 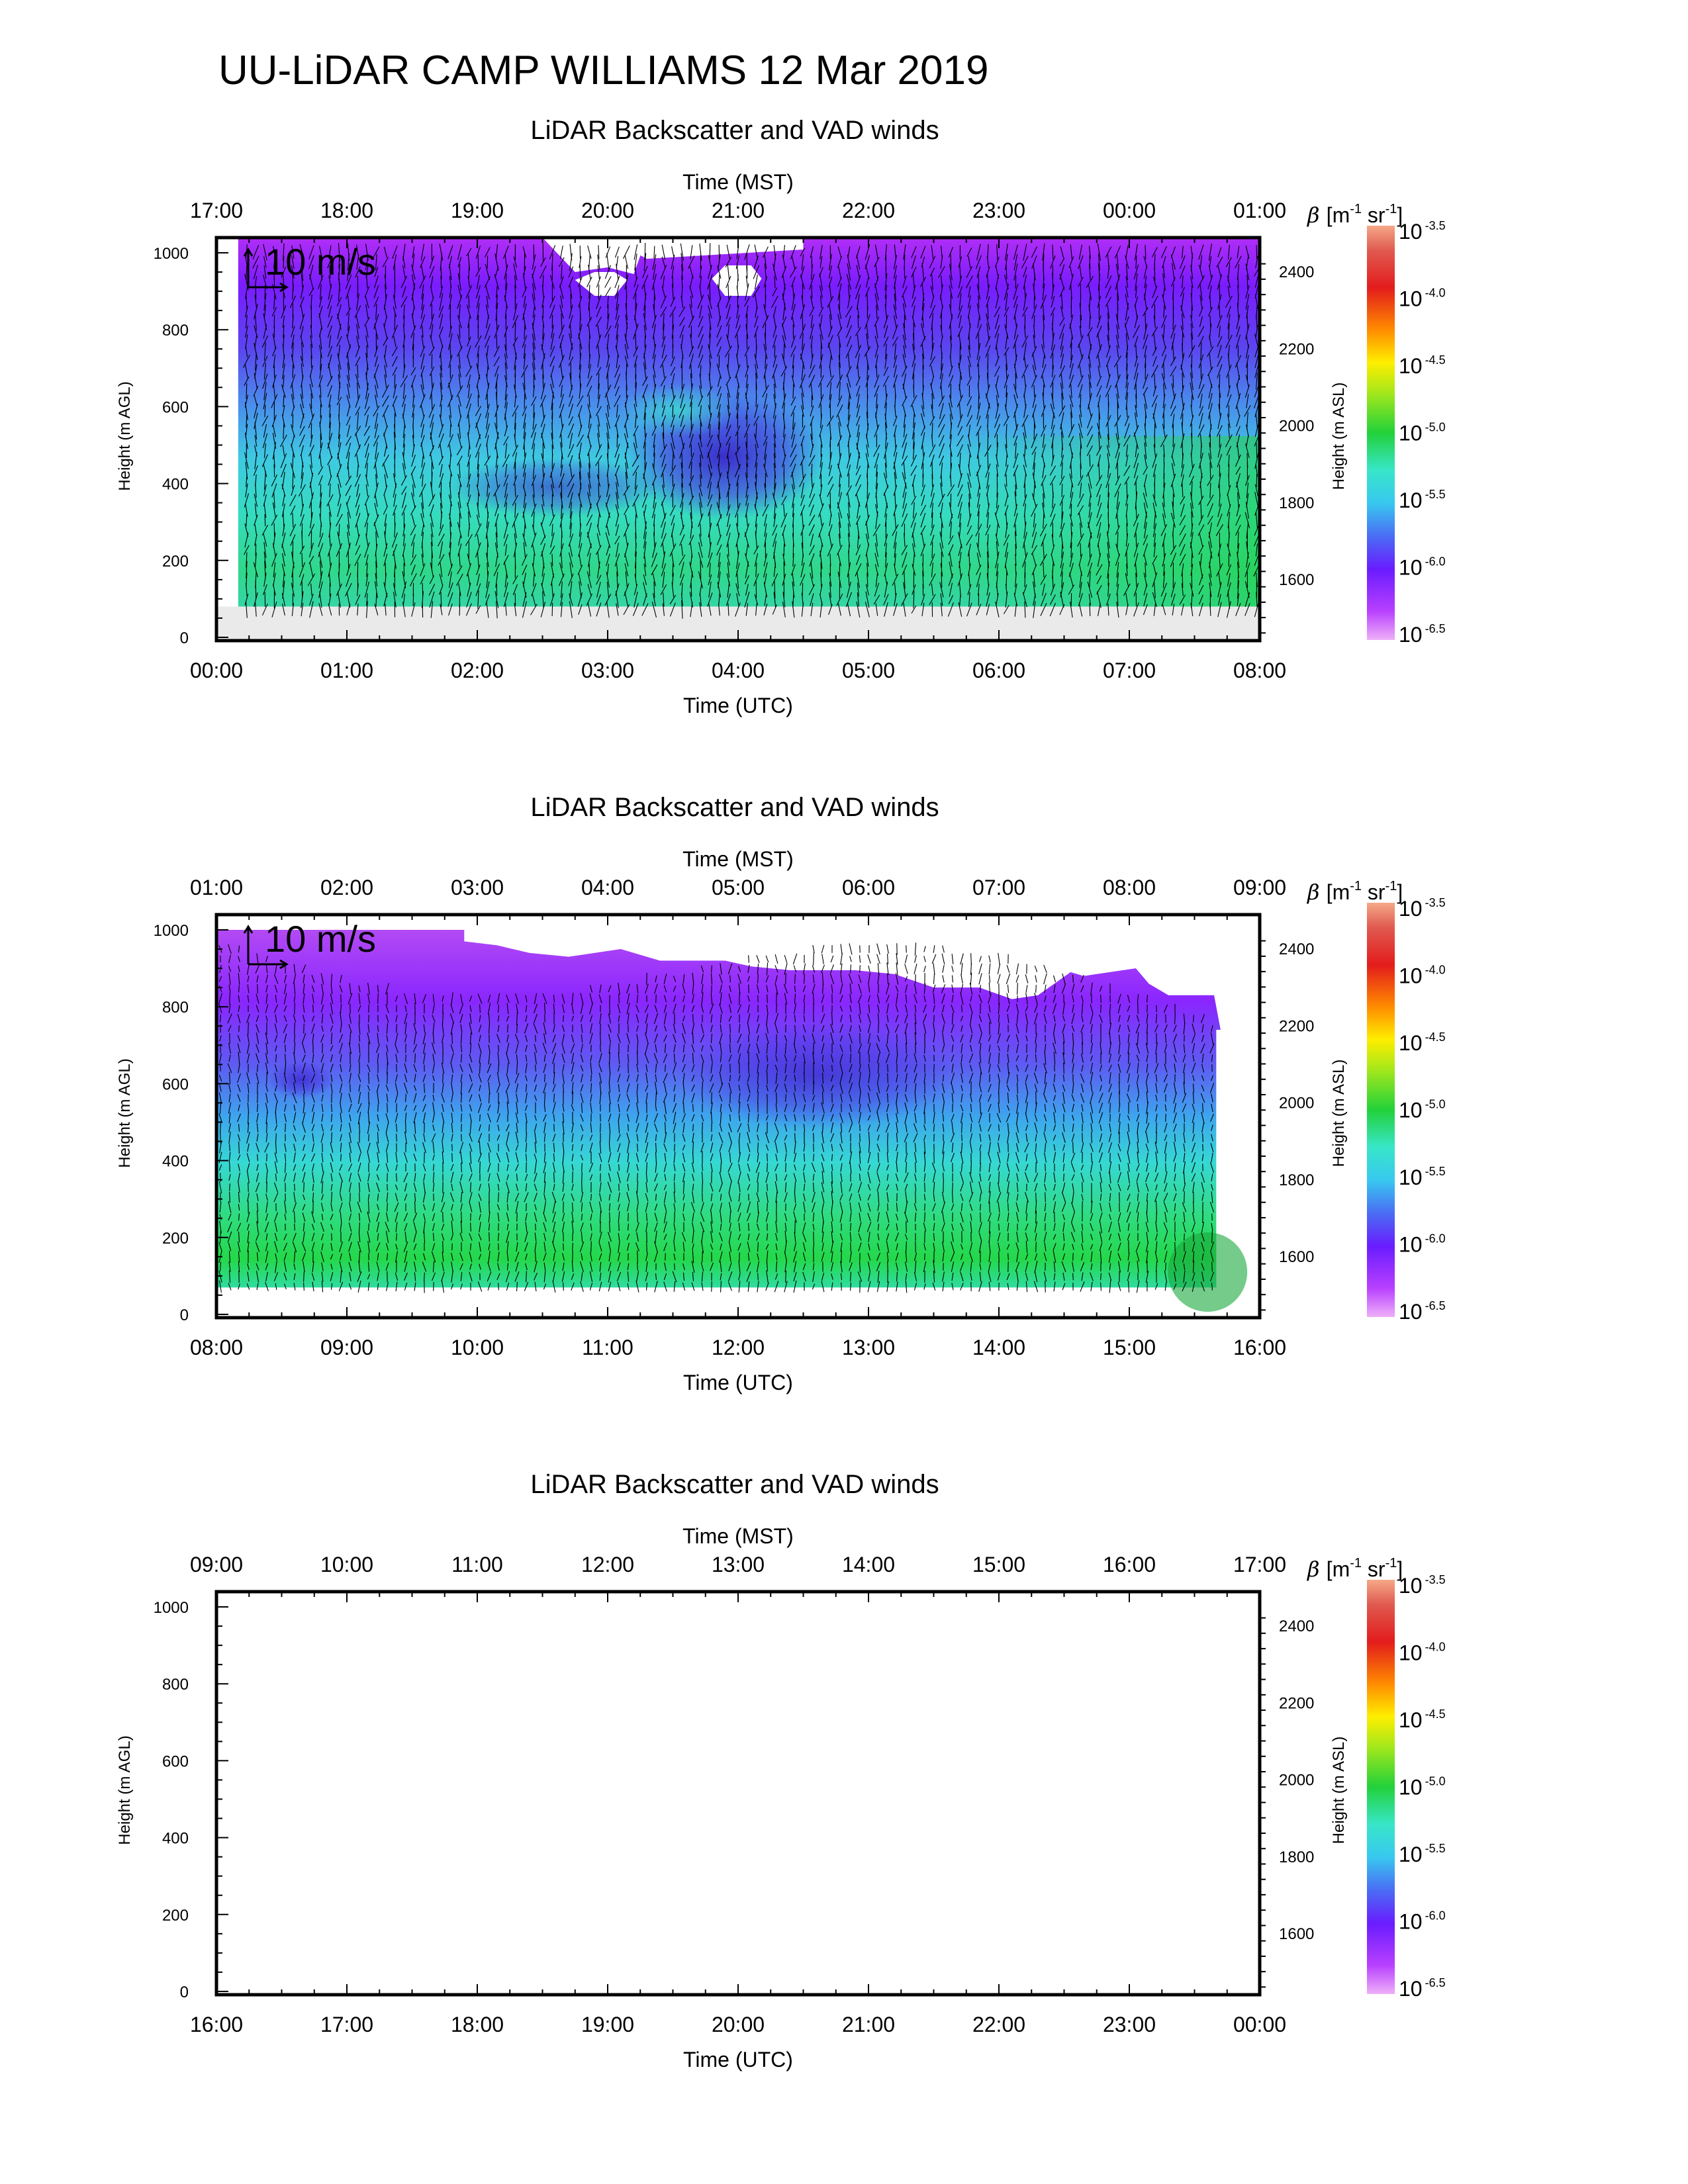 What do you see at coordinates (869, 1564) in the screenshot?
I see `top-tick-label: 14:00` at bounding box center [869, 1564].